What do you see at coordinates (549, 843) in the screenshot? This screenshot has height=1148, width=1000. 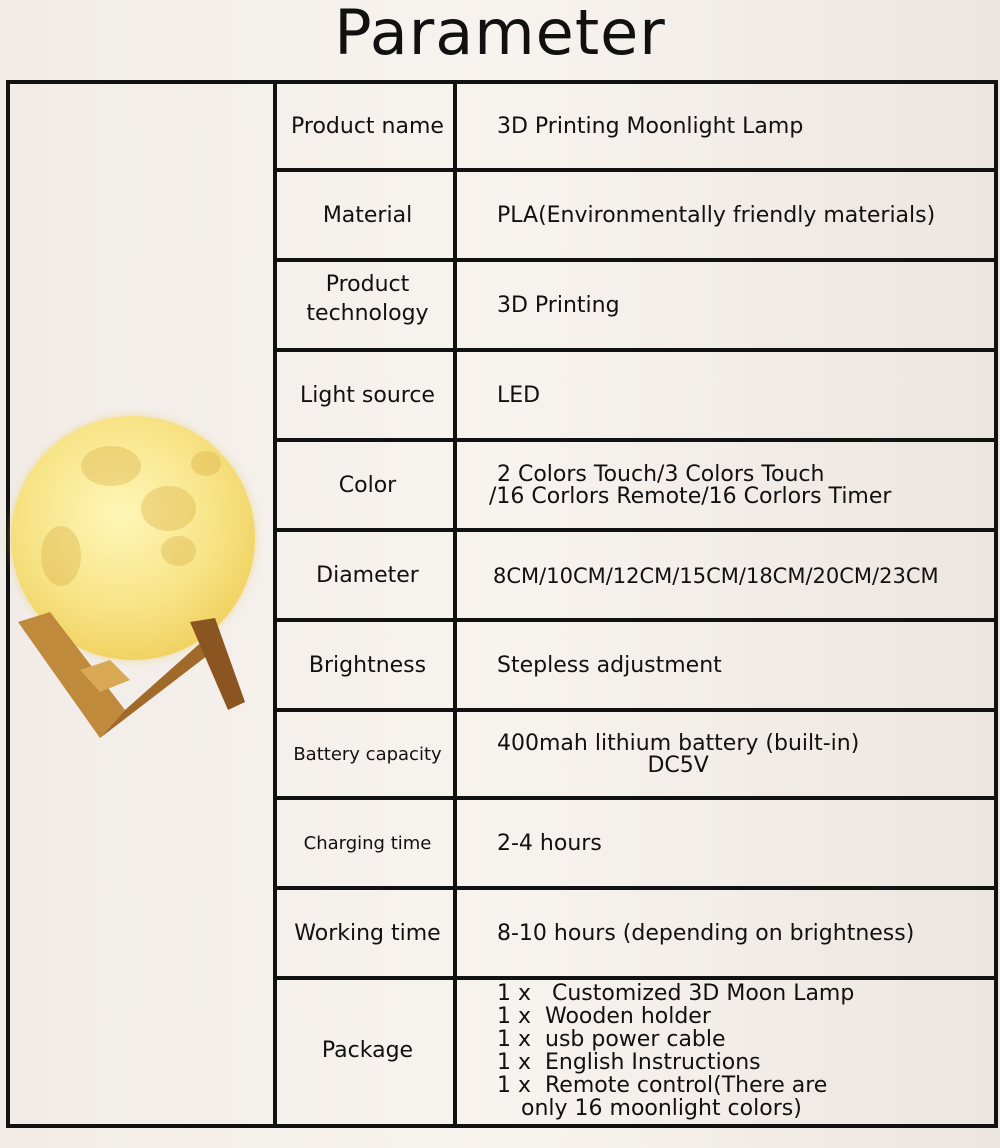 I see `value-line: 2-4 hours` at bounding box center [549, 843].